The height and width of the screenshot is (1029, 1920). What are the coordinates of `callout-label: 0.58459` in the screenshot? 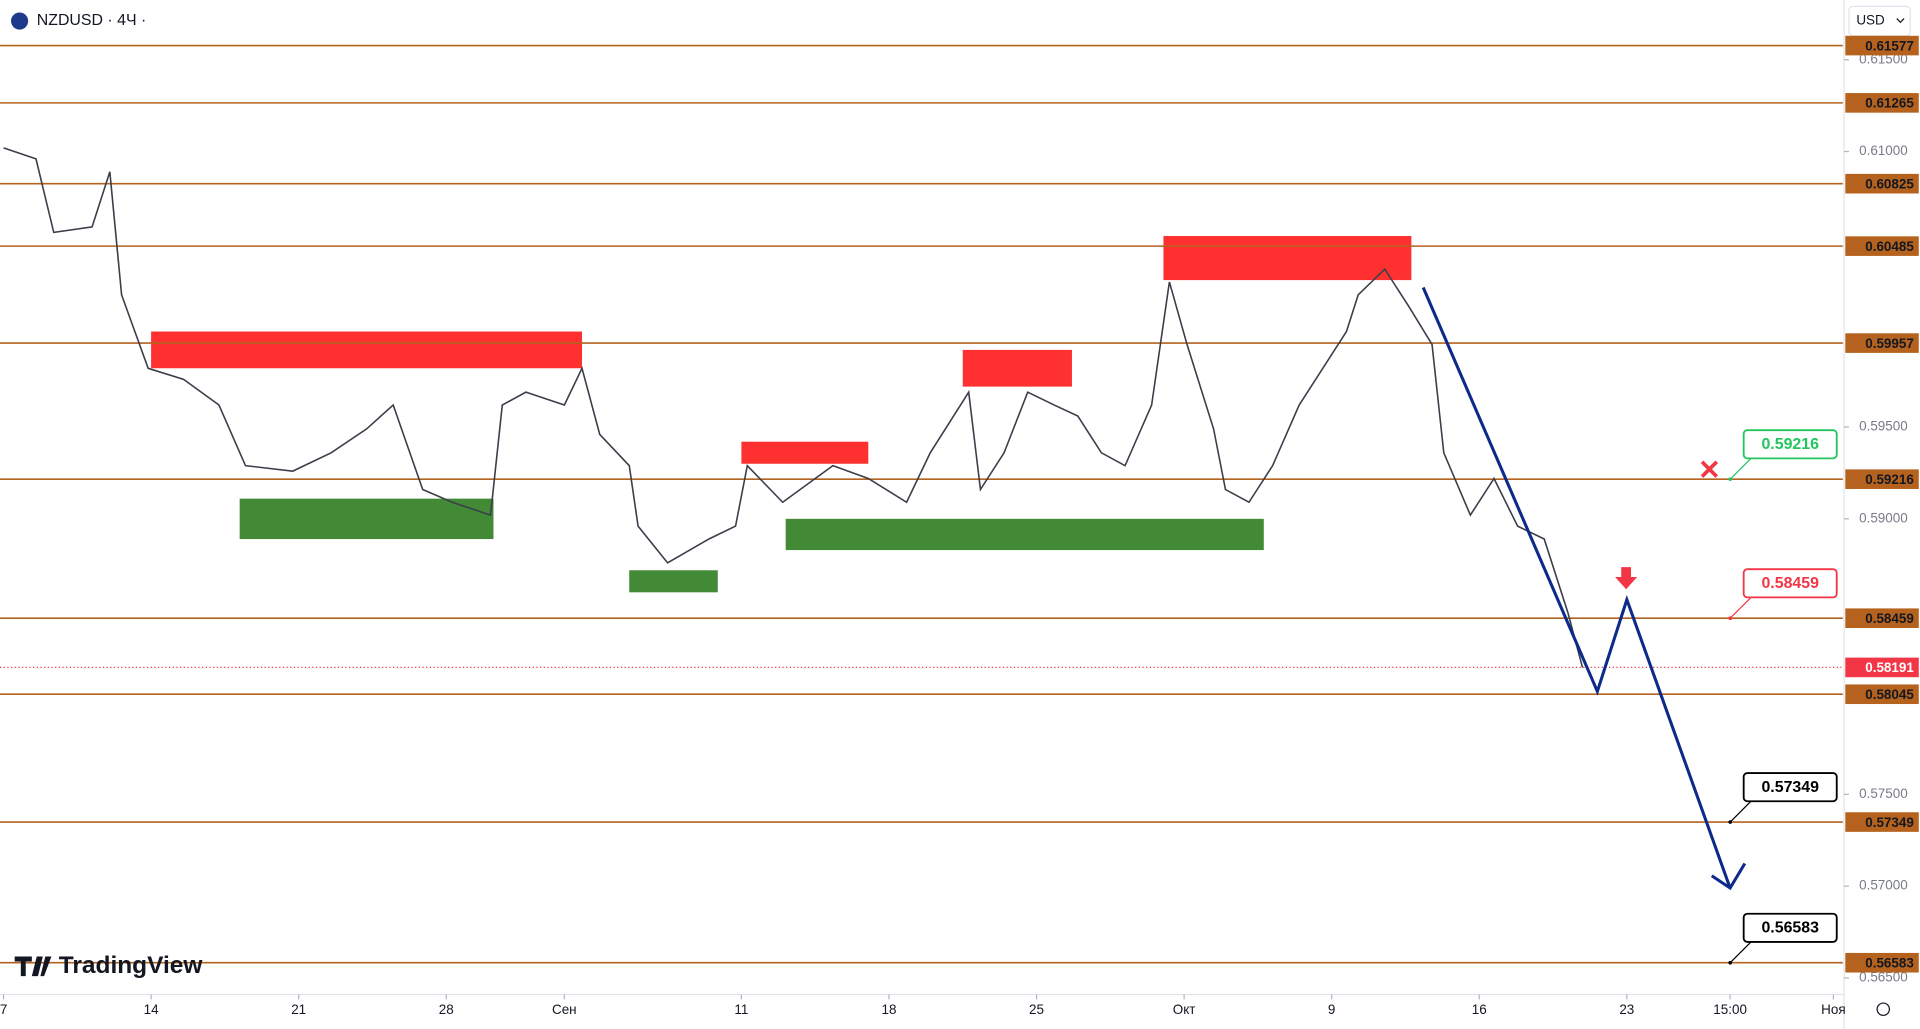 It's located at (1790, 583).